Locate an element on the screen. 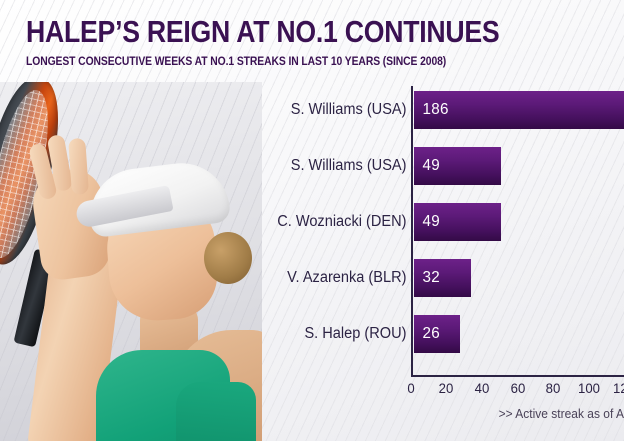 The width and height of the screenshot is (624, 441). category-label: C. Wozniacki (DEN) is located at coordinates (342, 221).